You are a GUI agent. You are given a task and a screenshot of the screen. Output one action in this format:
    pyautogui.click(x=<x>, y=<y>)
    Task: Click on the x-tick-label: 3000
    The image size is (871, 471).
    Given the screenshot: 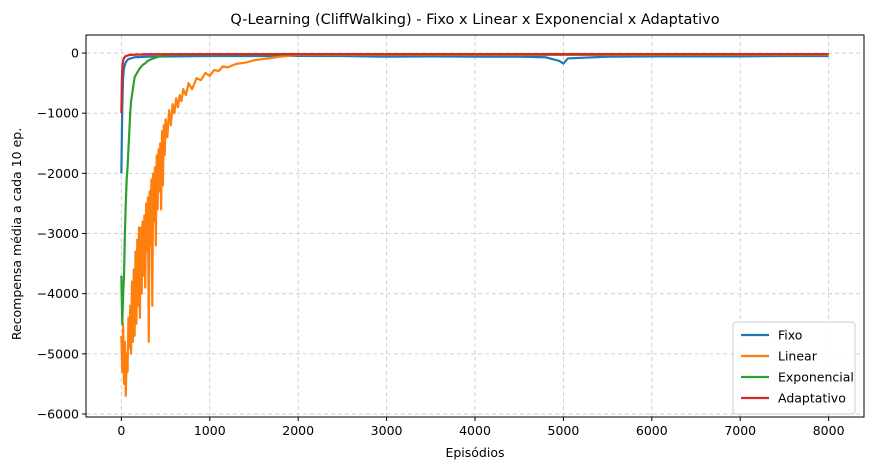 What is the action you would take?
    pyautogui.click(x=387, y=430)
    